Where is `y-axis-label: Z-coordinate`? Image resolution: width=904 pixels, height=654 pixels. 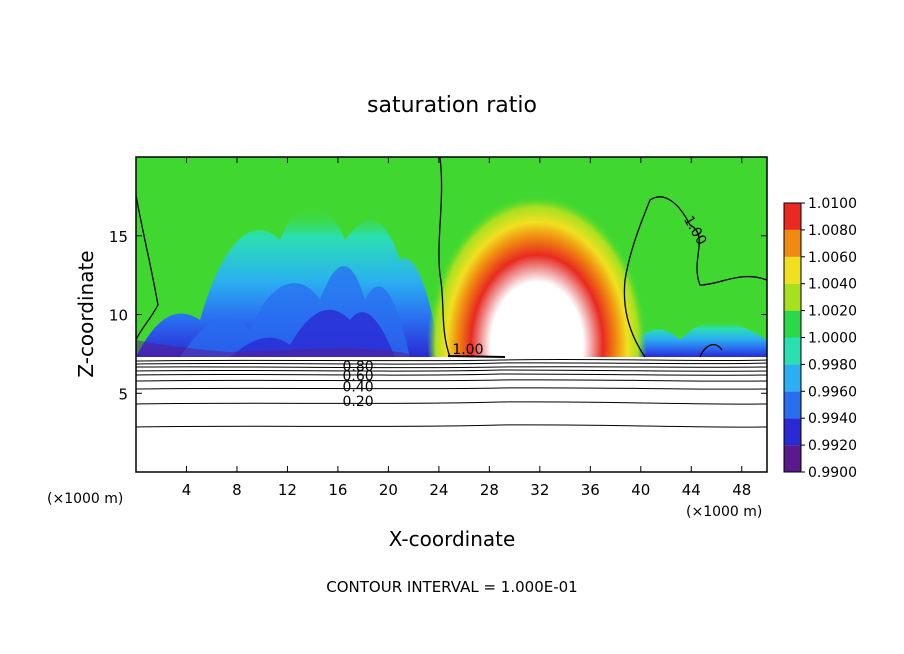 y-axis-label: Z-coordinate is located at coordinates (86, 313).